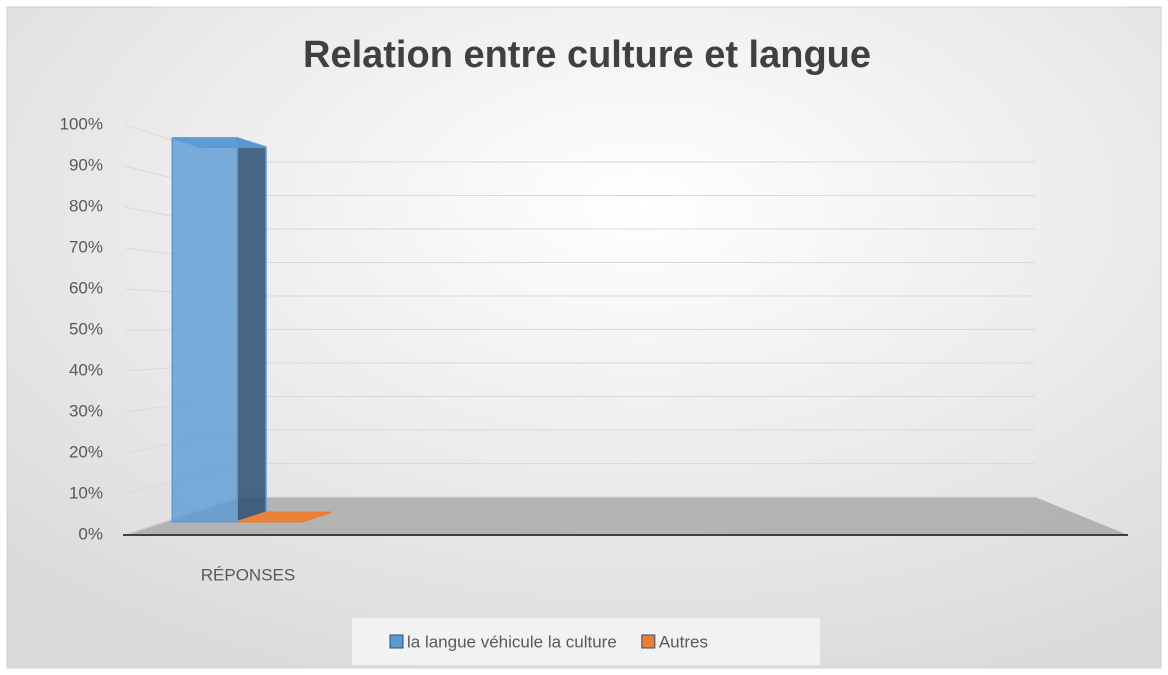 This screenshot has height=675, width=1168. I want to click on legend-label: Autres, so click(683, 641).